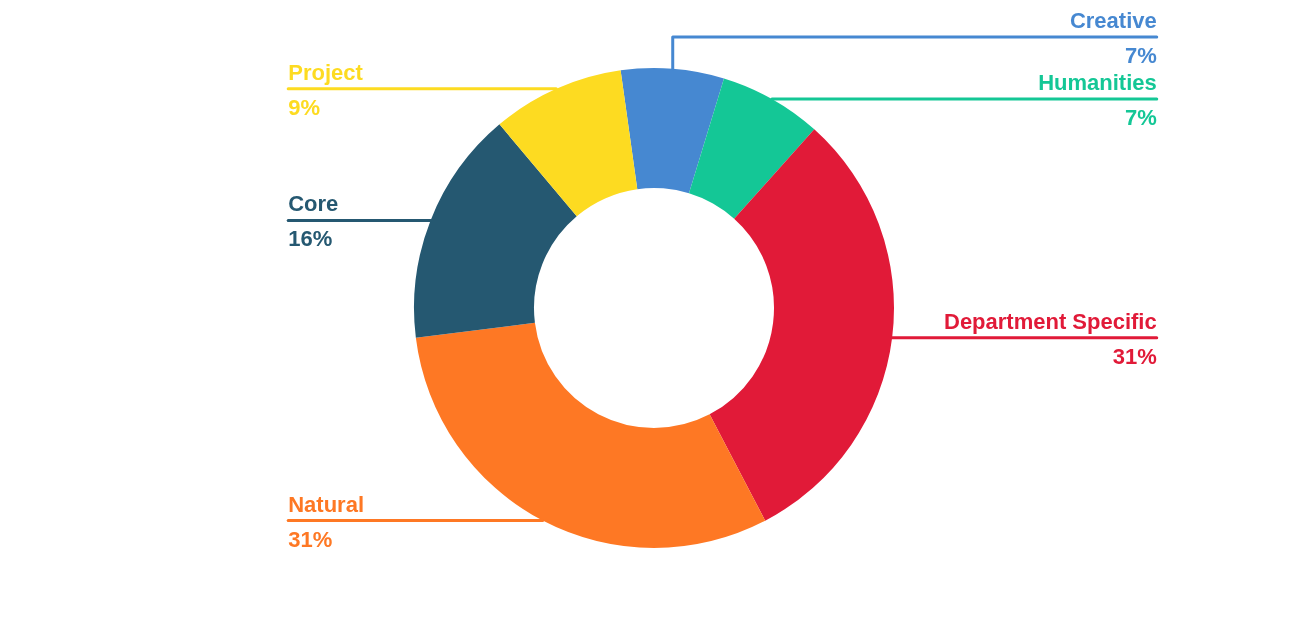  Describe the element at coordinates (313, 204) in the screenshot. I see `slice-label: Core` at that location.